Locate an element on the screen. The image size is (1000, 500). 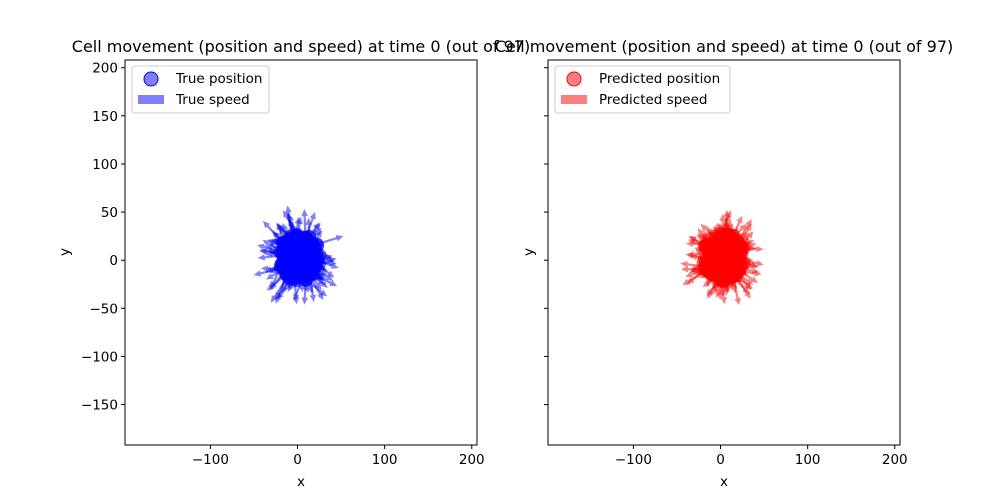
right-legend-box is located at coordinates (642, 89).